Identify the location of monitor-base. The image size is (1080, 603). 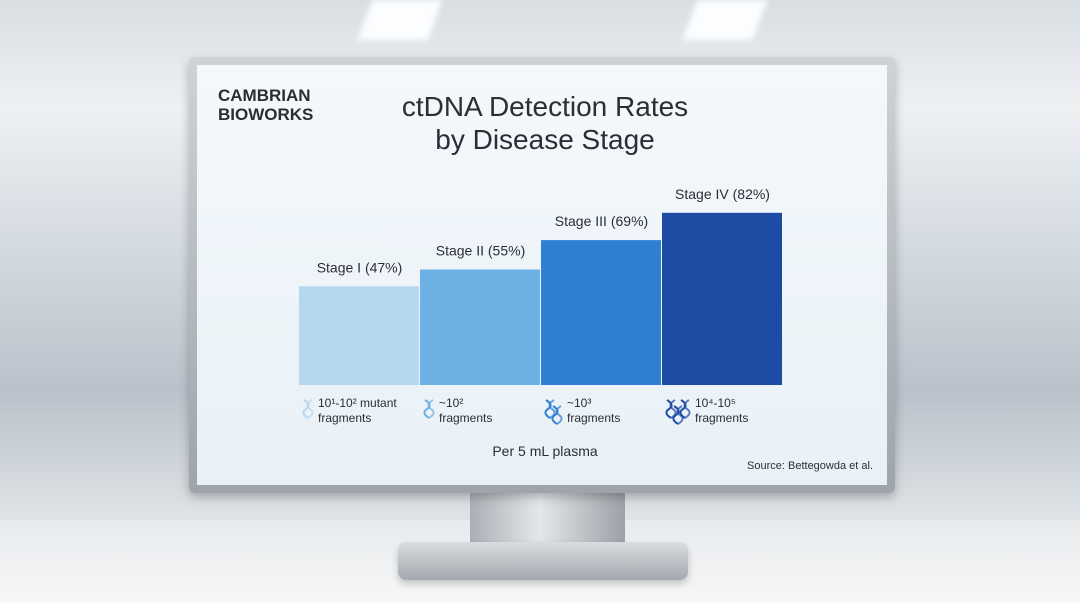
(543, 561).